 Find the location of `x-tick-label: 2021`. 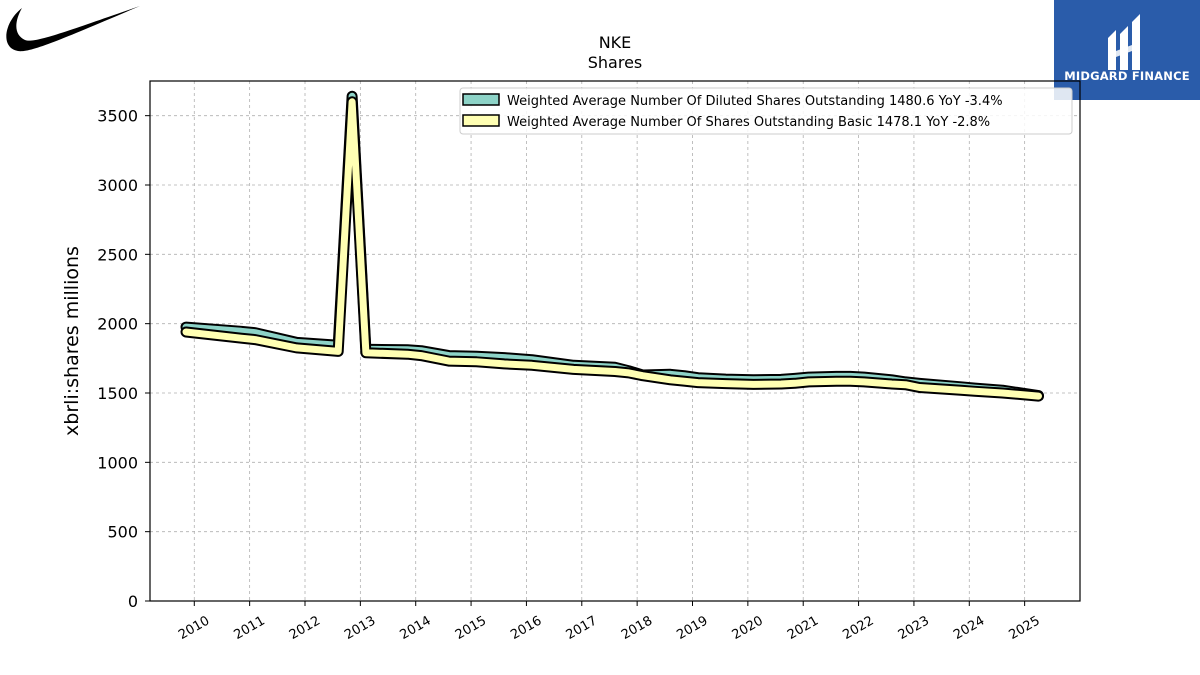

x-tick-label: 2021 is located at coordinates (803, 628).